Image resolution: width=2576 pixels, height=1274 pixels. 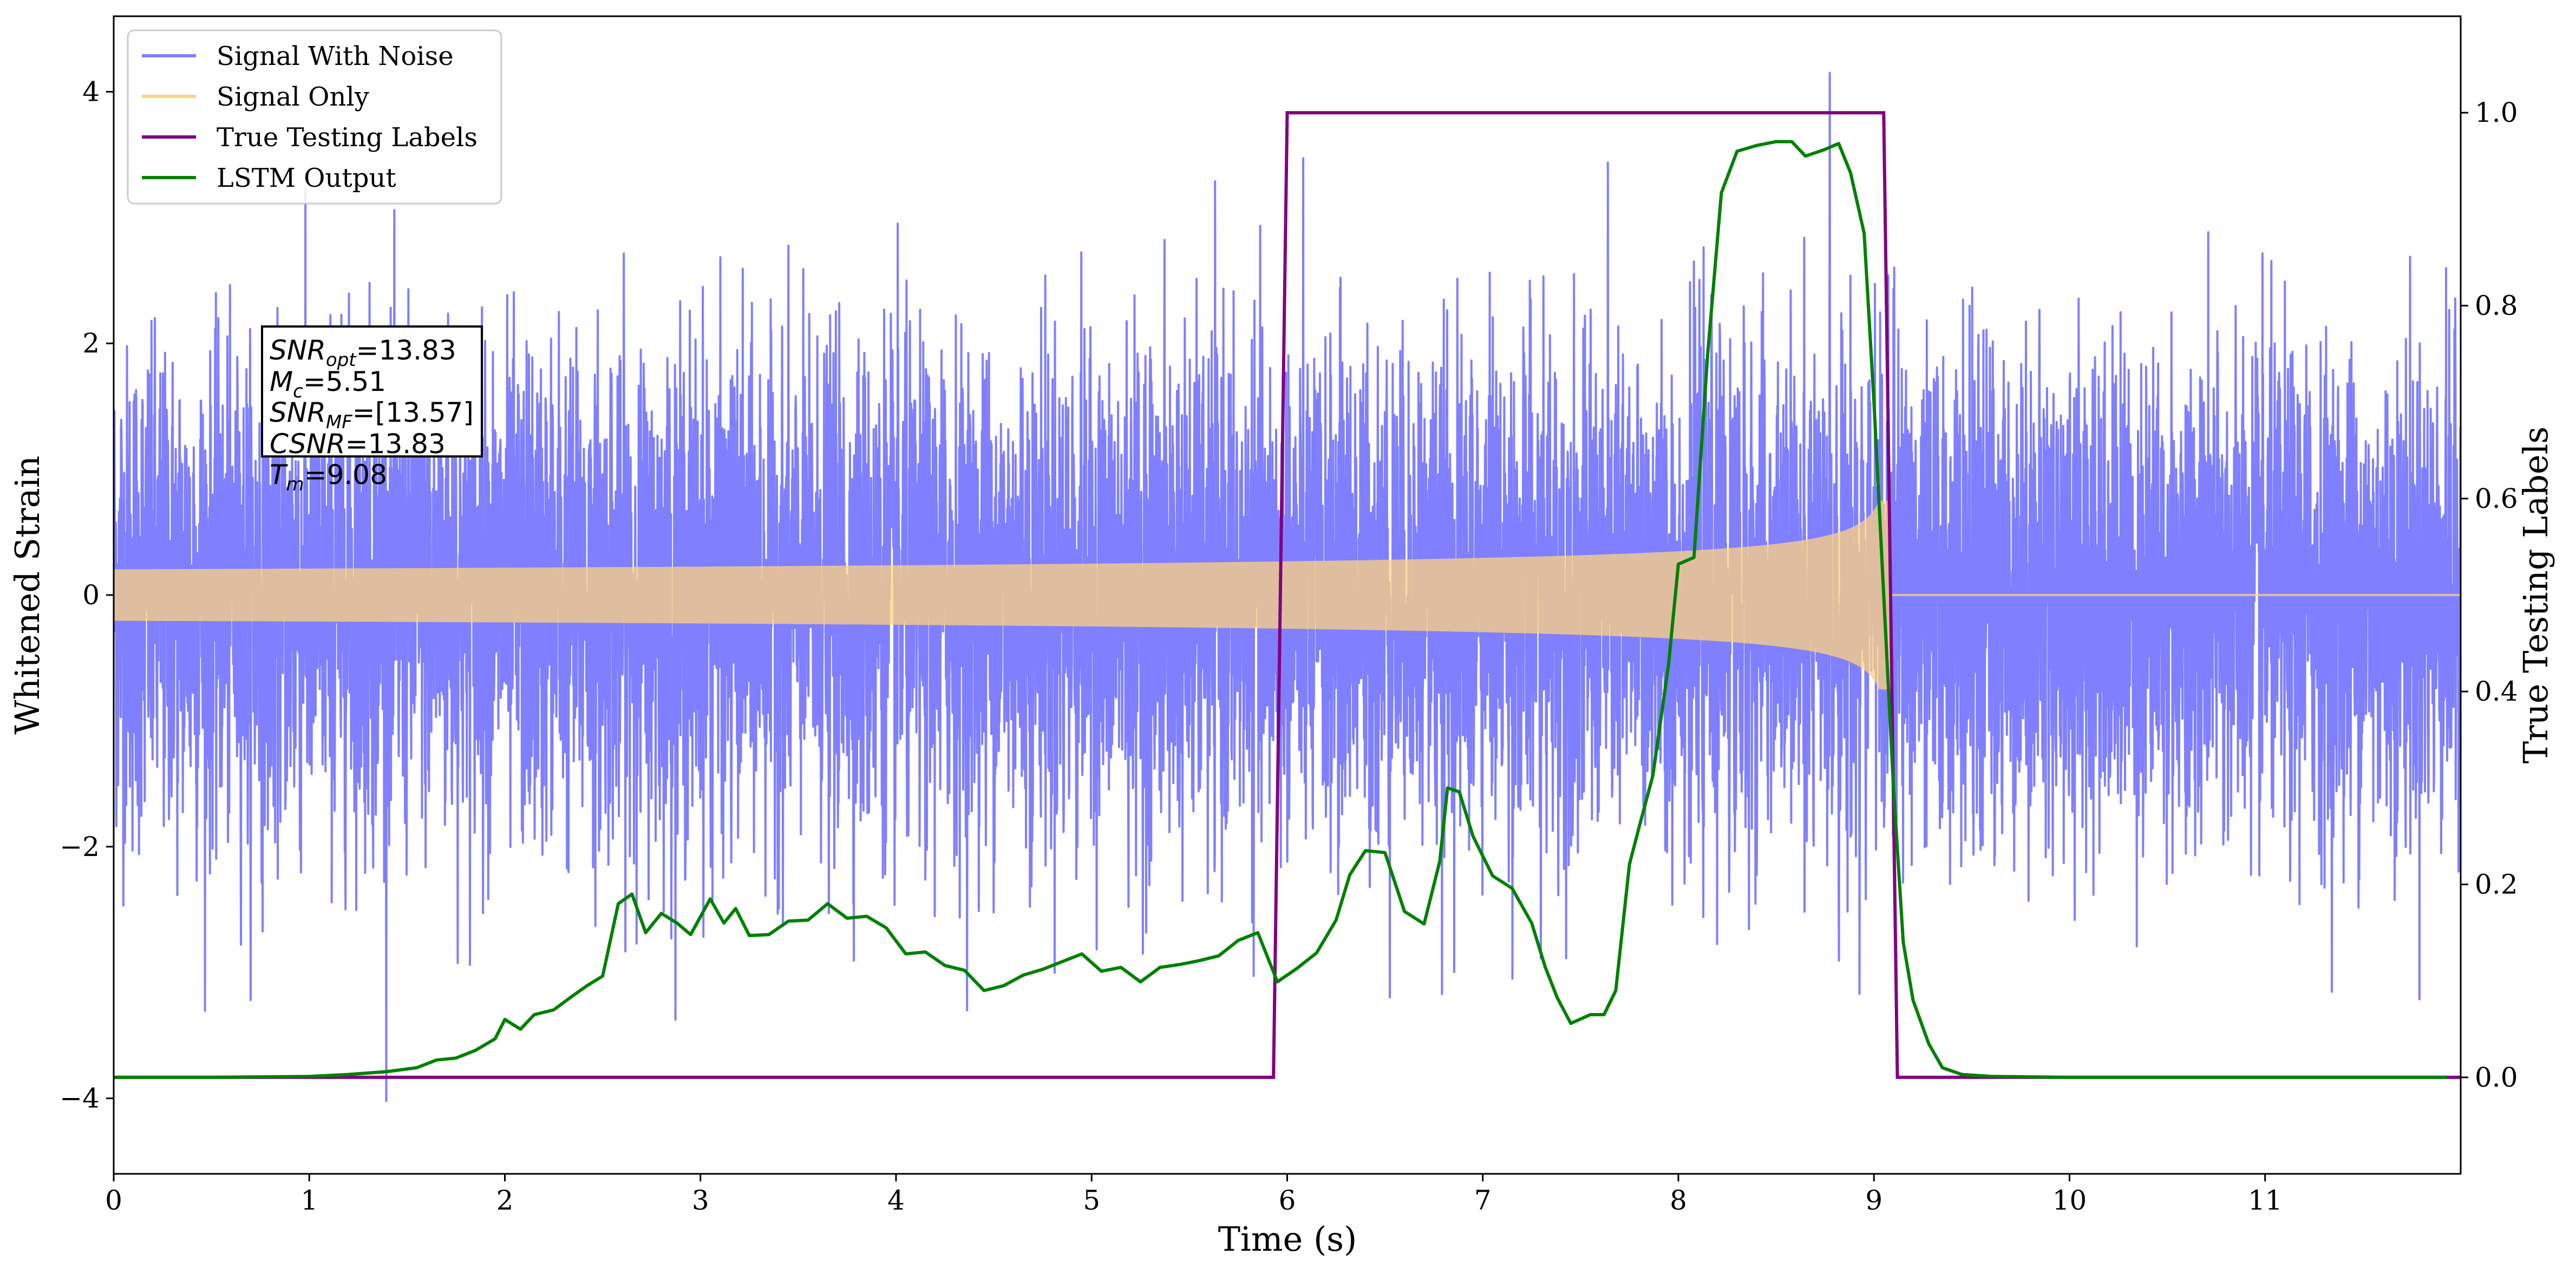 What do you see at coordinates (347, 137) in the screenshot?
I see `legend-entry-true-testing-labels: True Testing Labels` at bounding box center [347, 137].